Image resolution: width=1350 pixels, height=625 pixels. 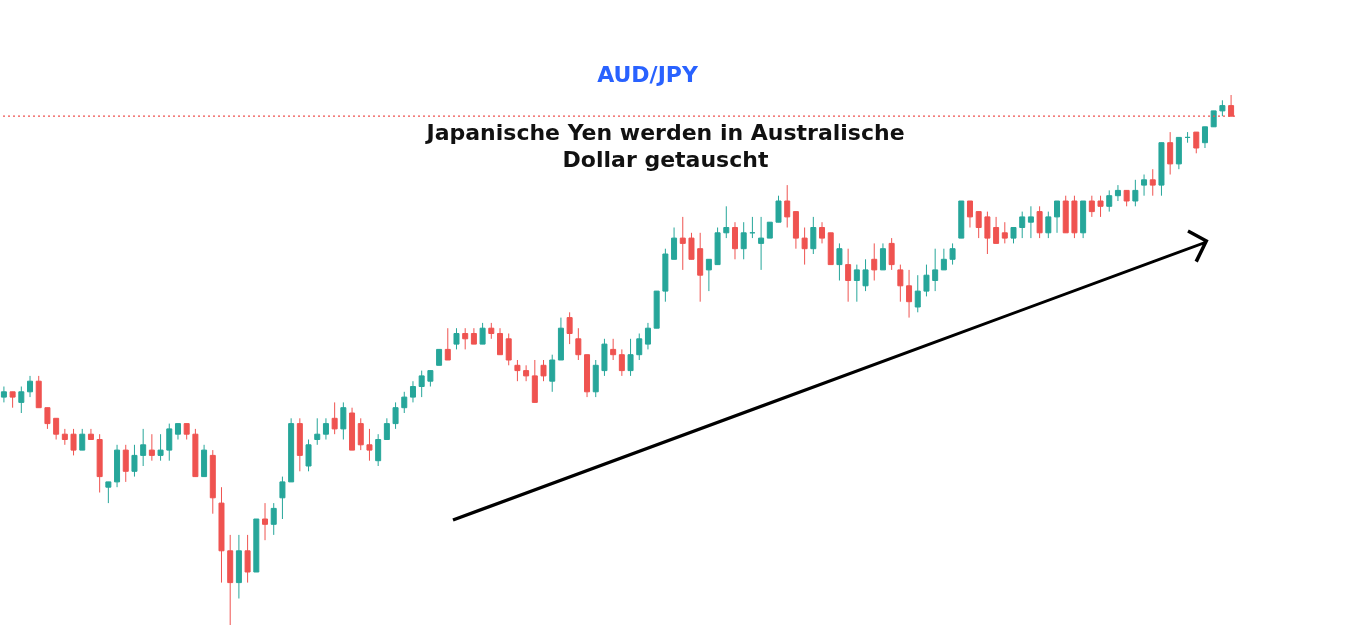 What do you see at coordinates (664, 146) in the screenshot?
I see `text: Japanische Yen werden in Australische Dollar getauscht` at bounding box center [664, 146].